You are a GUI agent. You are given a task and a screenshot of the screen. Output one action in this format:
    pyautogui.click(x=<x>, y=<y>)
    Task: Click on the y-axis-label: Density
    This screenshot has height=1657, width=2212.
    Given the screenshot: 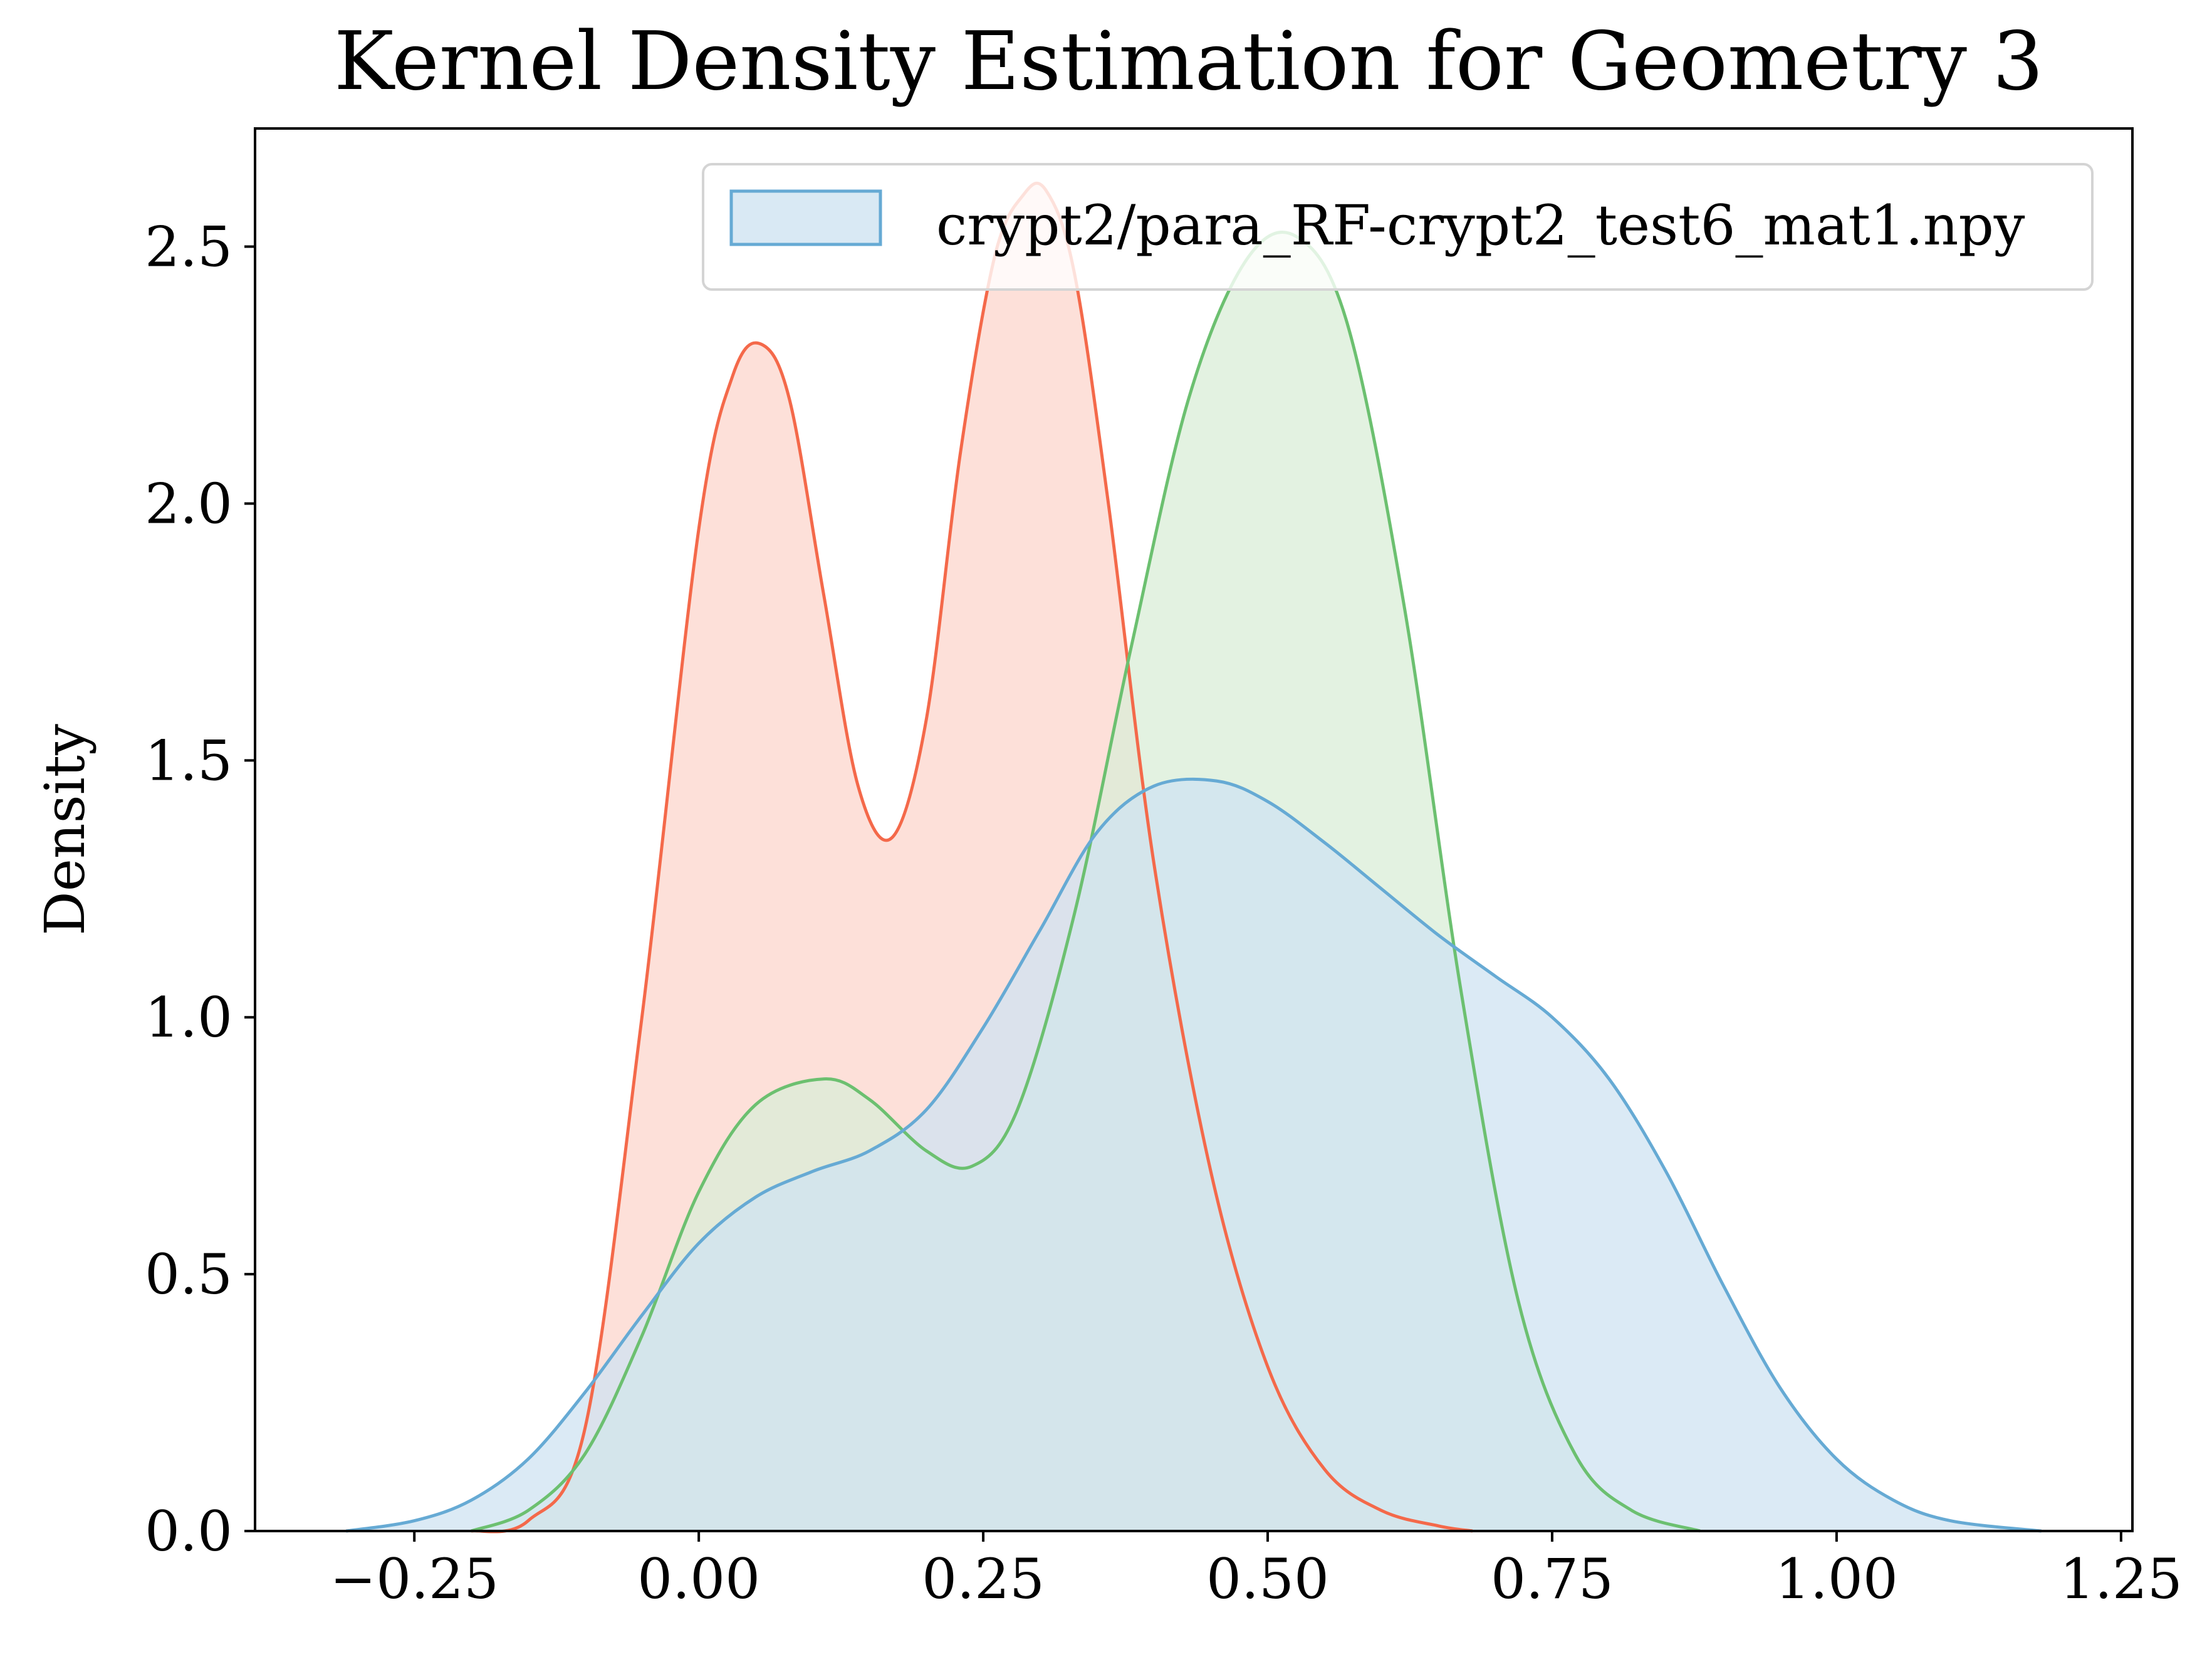 What is the action you would take?
    pyautogui.click(x=65, y=830)
    